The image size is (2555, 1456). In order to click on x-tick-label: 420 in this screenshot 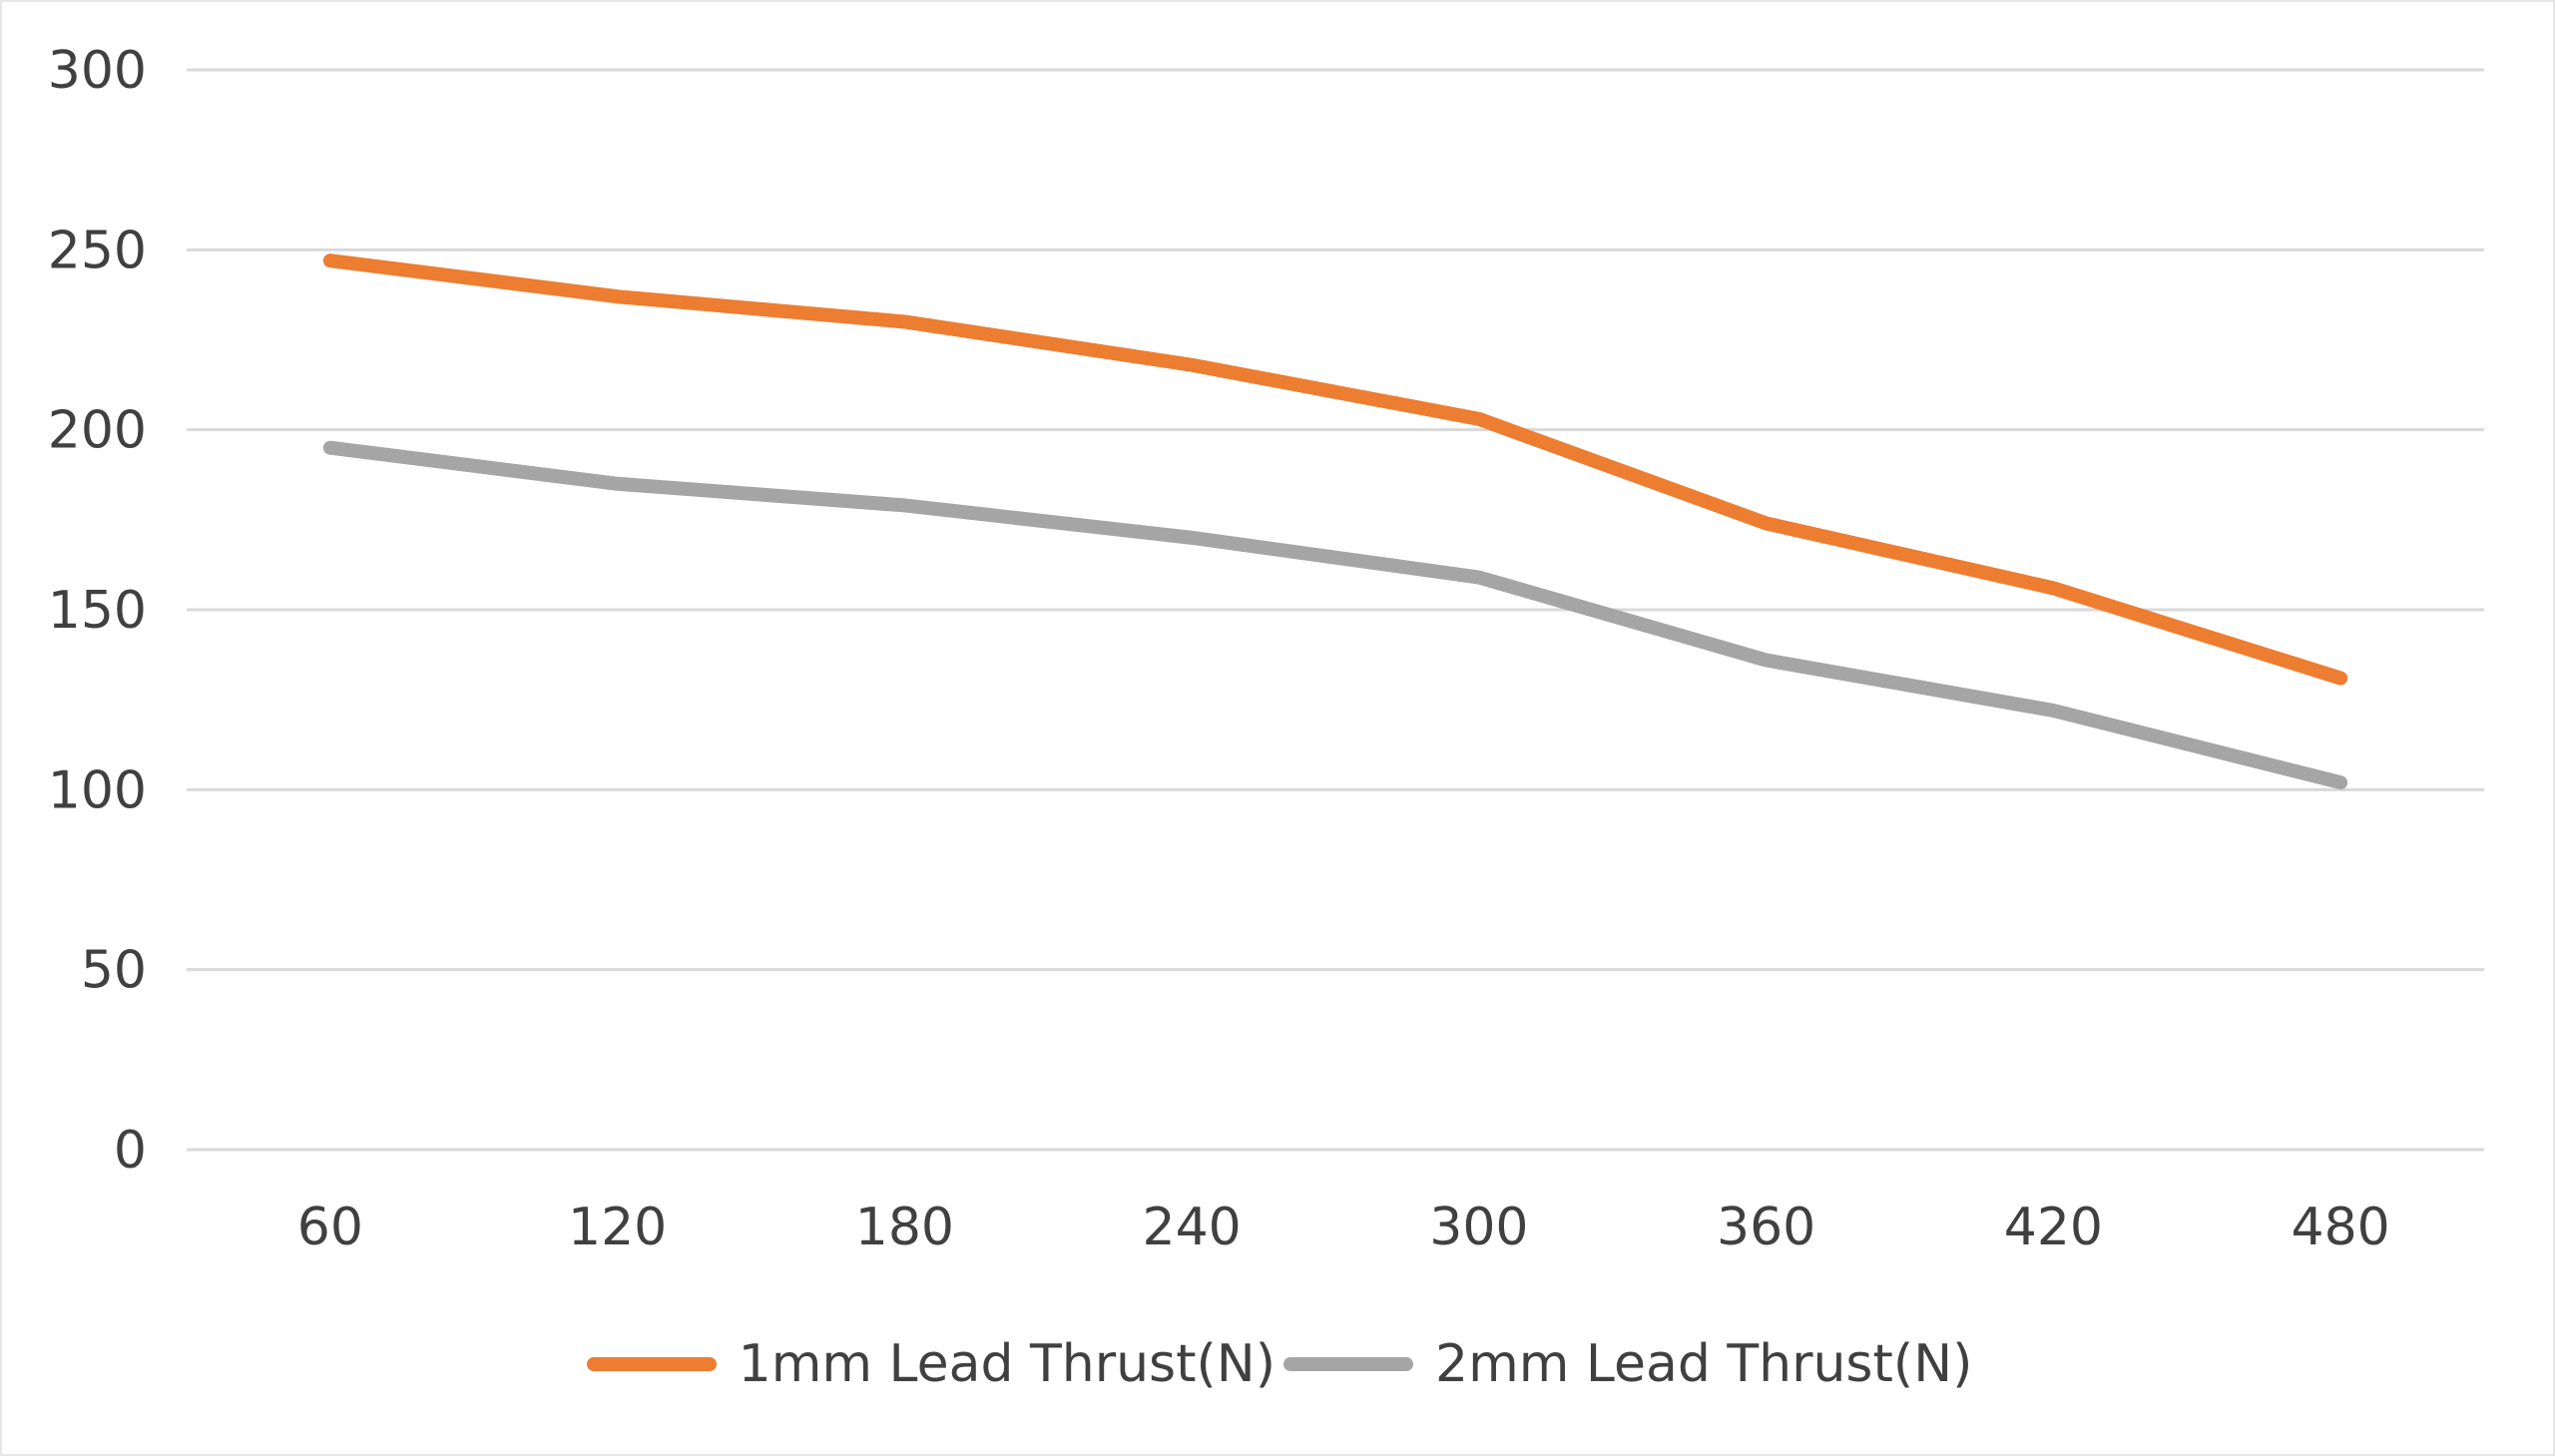, I will do `click(2053, 1227)`.